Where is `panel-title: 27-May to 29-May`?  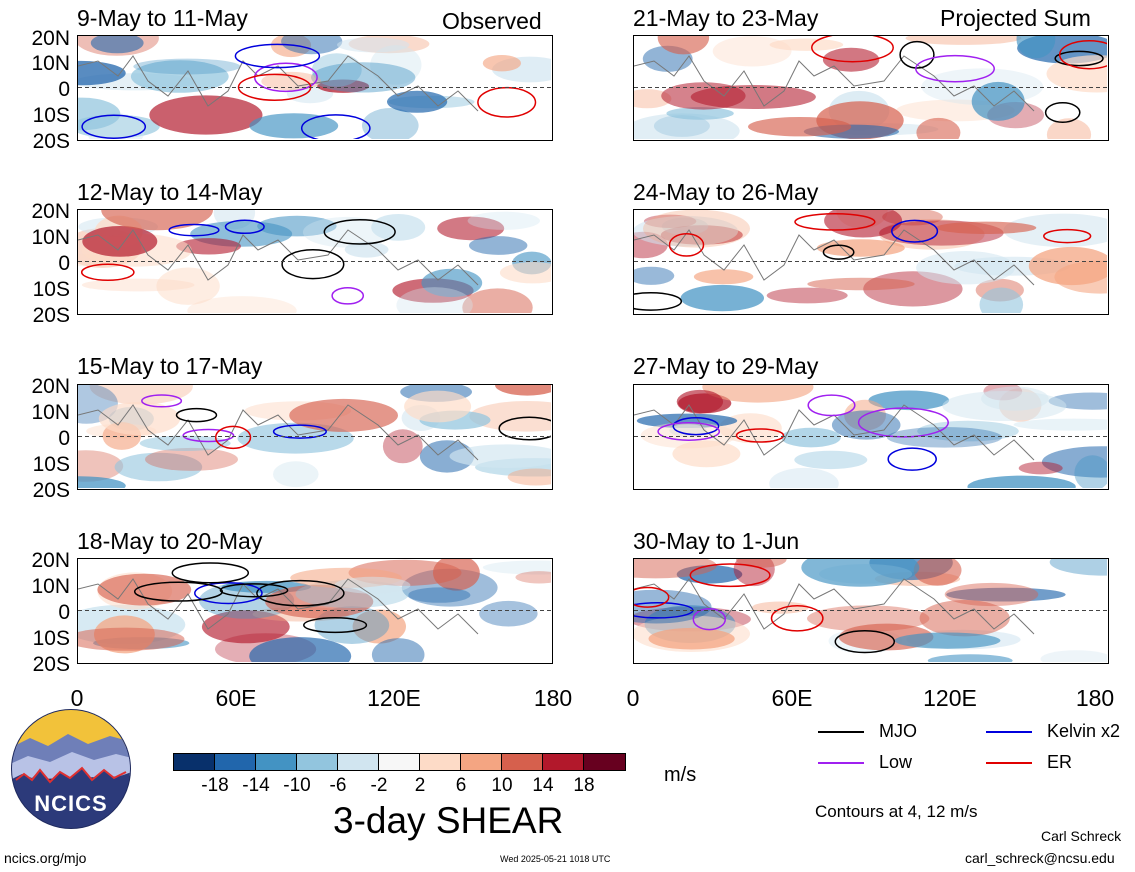 panel-title: 27-May to 29-May is located at coordinates (726, 366).